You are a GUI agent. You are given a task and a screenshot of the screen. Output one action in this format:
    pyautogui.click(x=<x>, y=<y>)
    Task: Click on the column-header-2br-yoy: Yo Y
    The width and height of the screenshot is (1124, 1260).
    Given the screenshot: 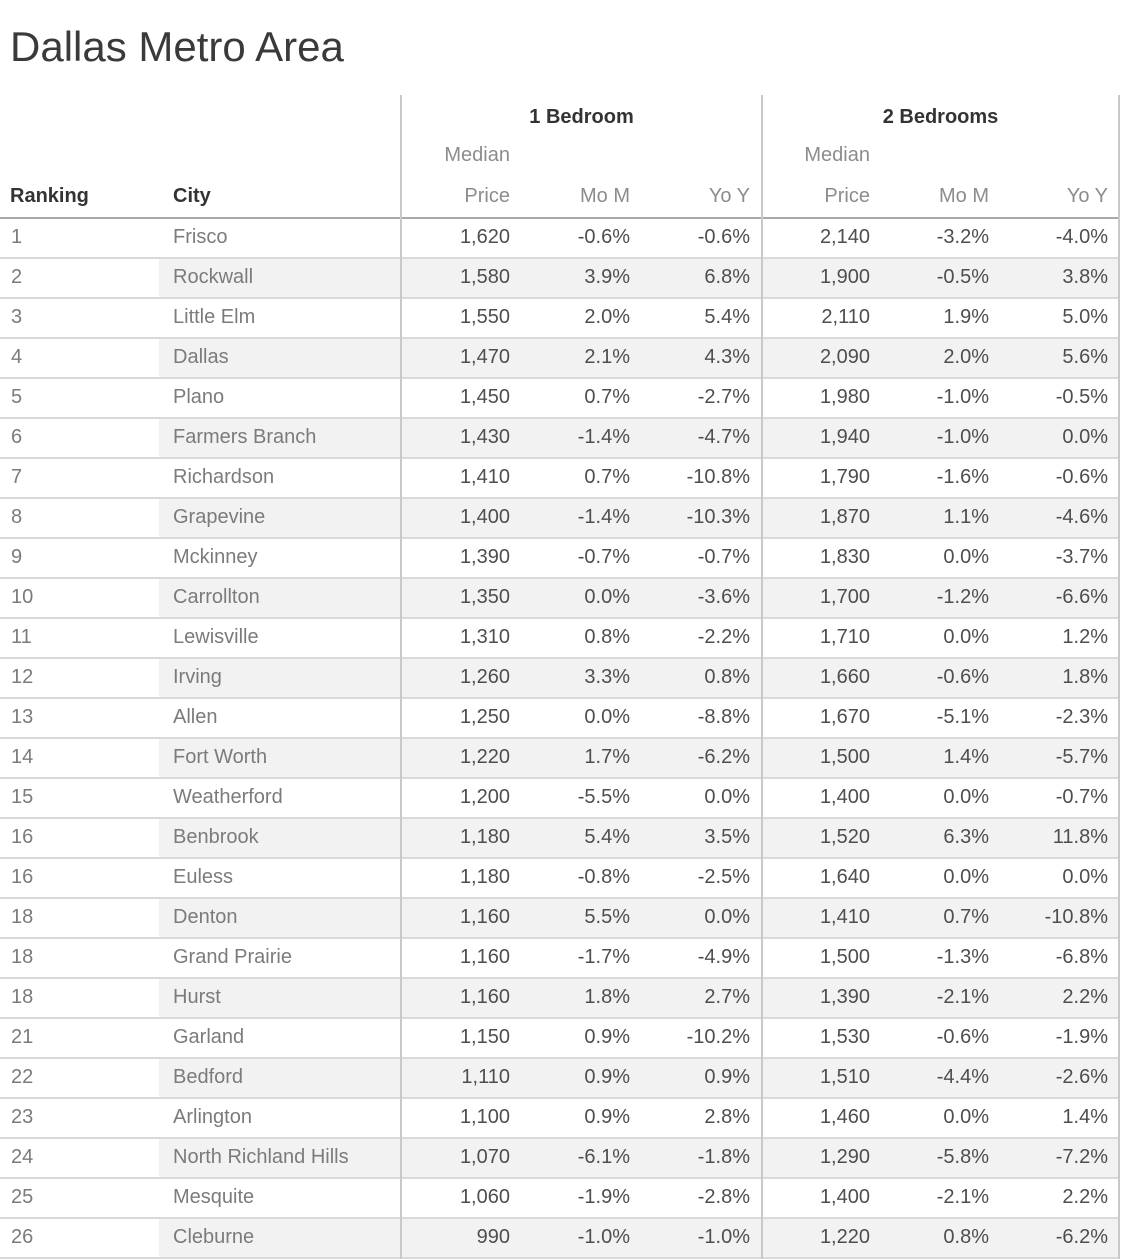 What is the action you would take?
    pyautogui.click(x=1087, y=196)
    